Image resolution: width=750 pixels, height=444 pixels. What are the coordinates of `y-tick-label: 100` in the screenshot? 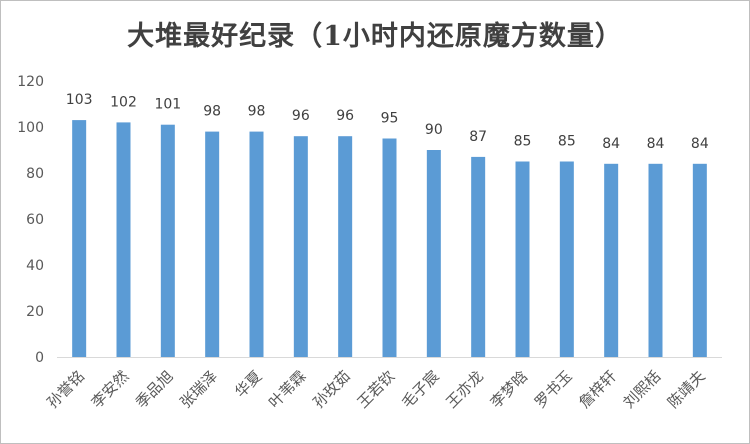 It's located at (30, 128).